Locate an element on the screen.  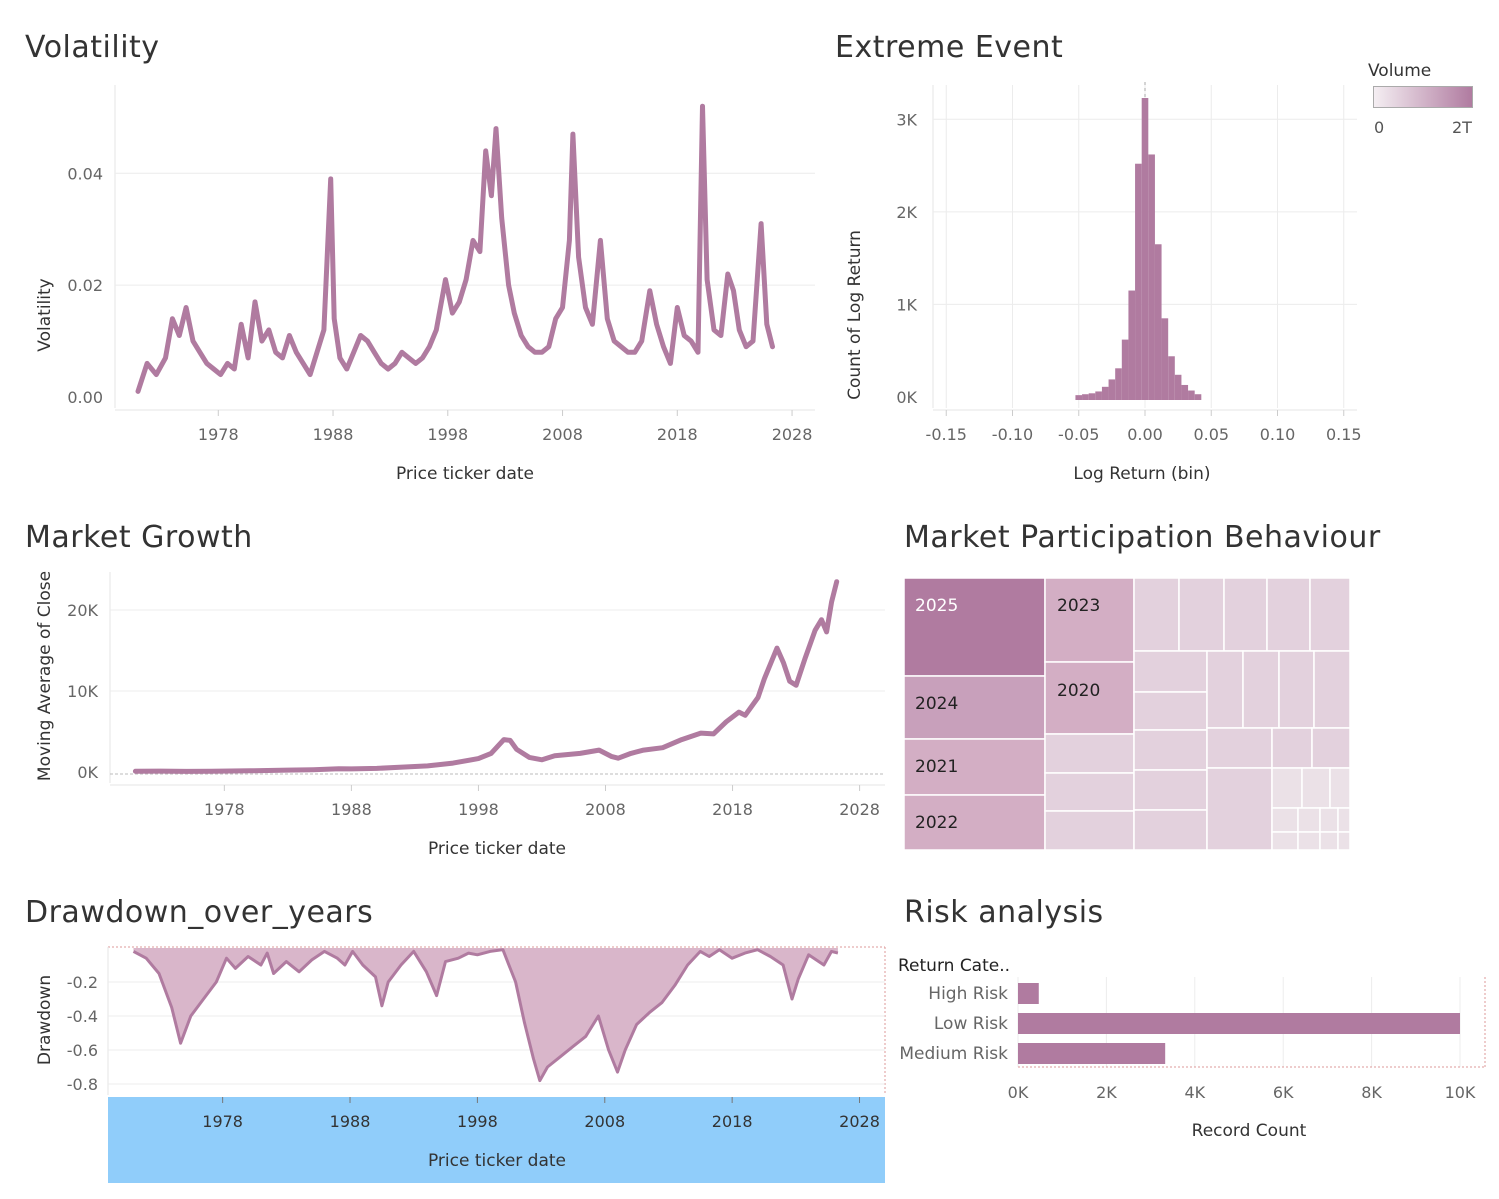
treemap-label-2022: 2022 is located at coordinates (936, 823).